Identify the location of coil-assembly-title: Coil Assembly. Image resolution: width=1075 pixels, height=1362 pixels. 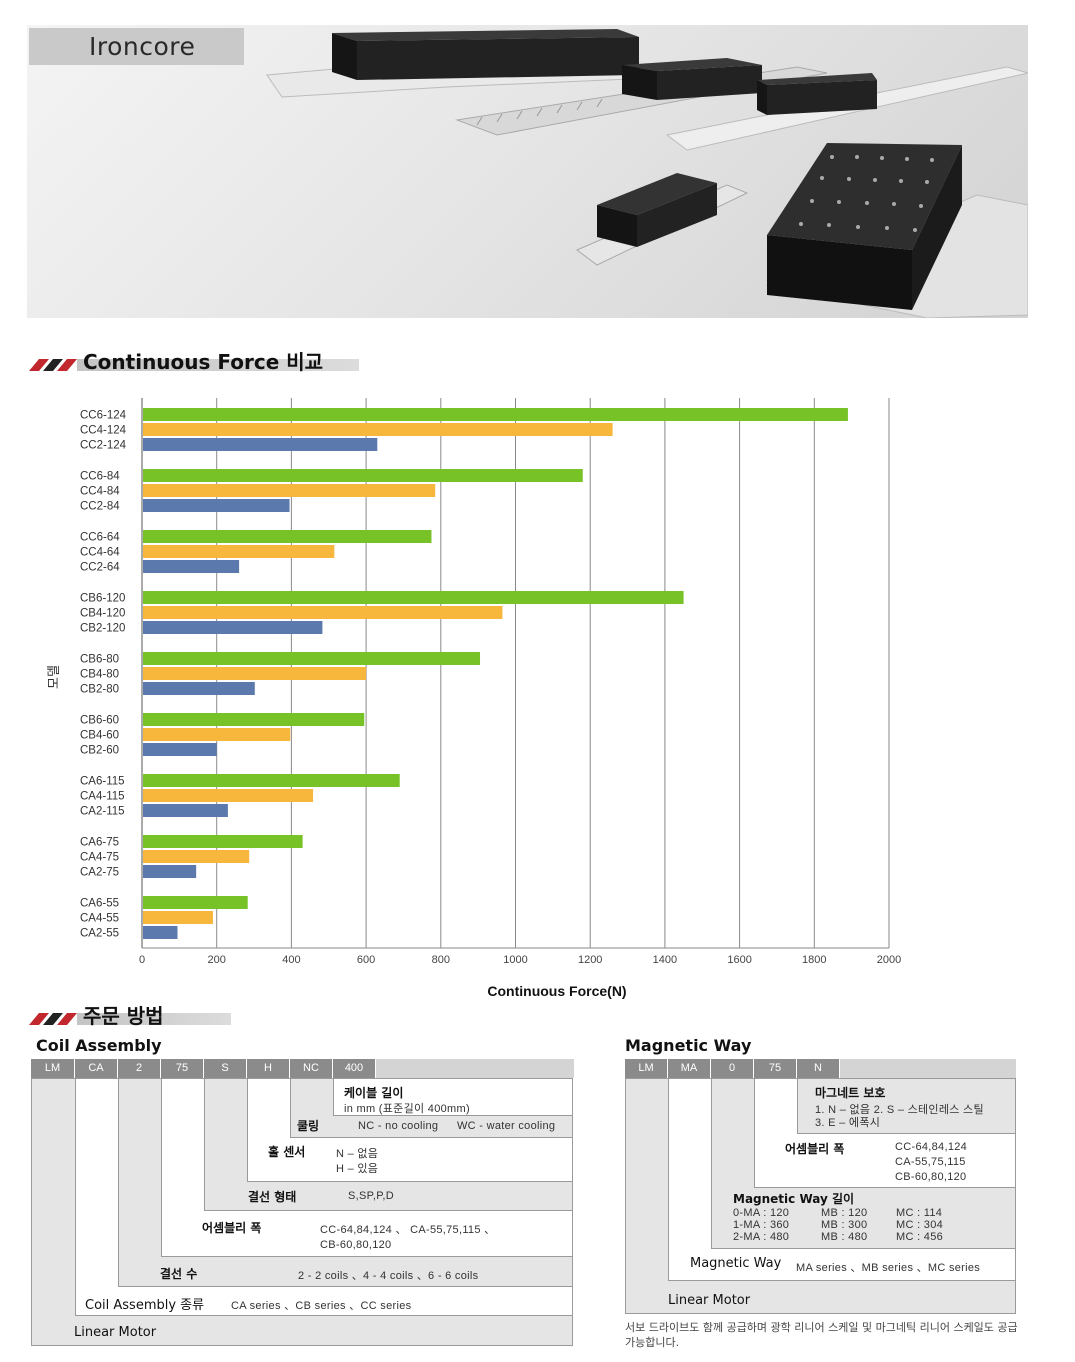
(99, 1045).